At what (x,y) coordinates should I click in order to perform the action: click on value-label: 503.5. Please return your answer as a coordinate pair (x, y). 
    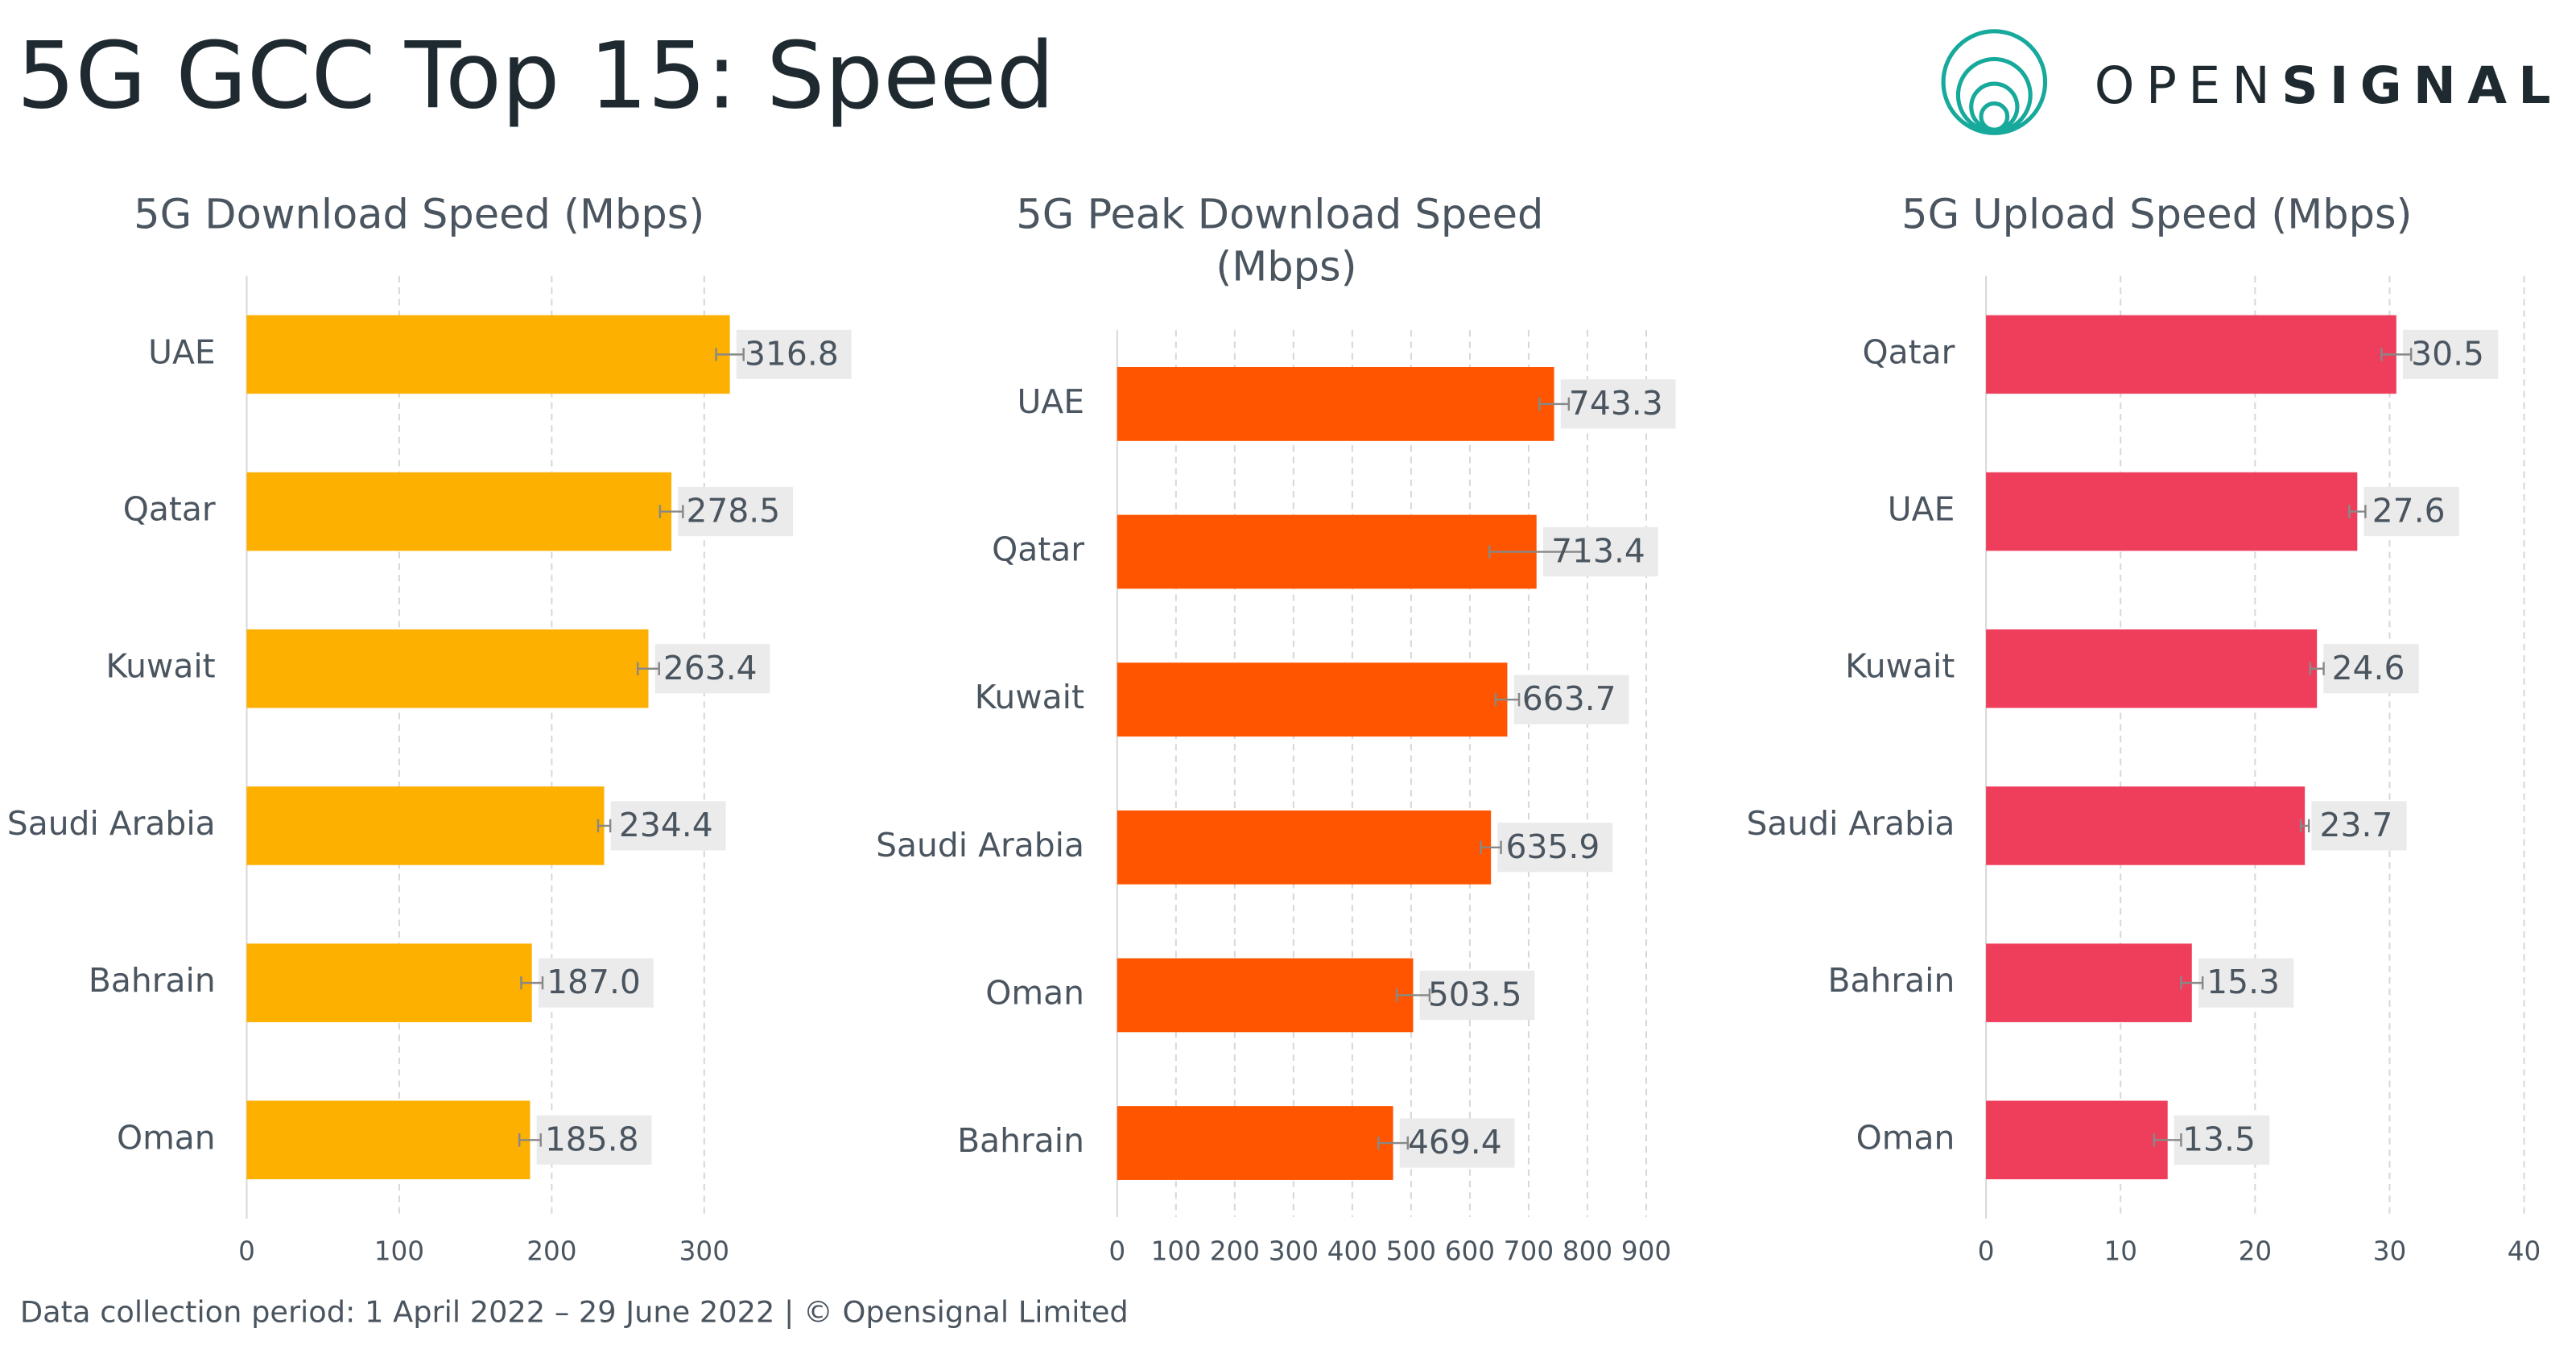
    Looking at the image, I should click on (1475, 994).